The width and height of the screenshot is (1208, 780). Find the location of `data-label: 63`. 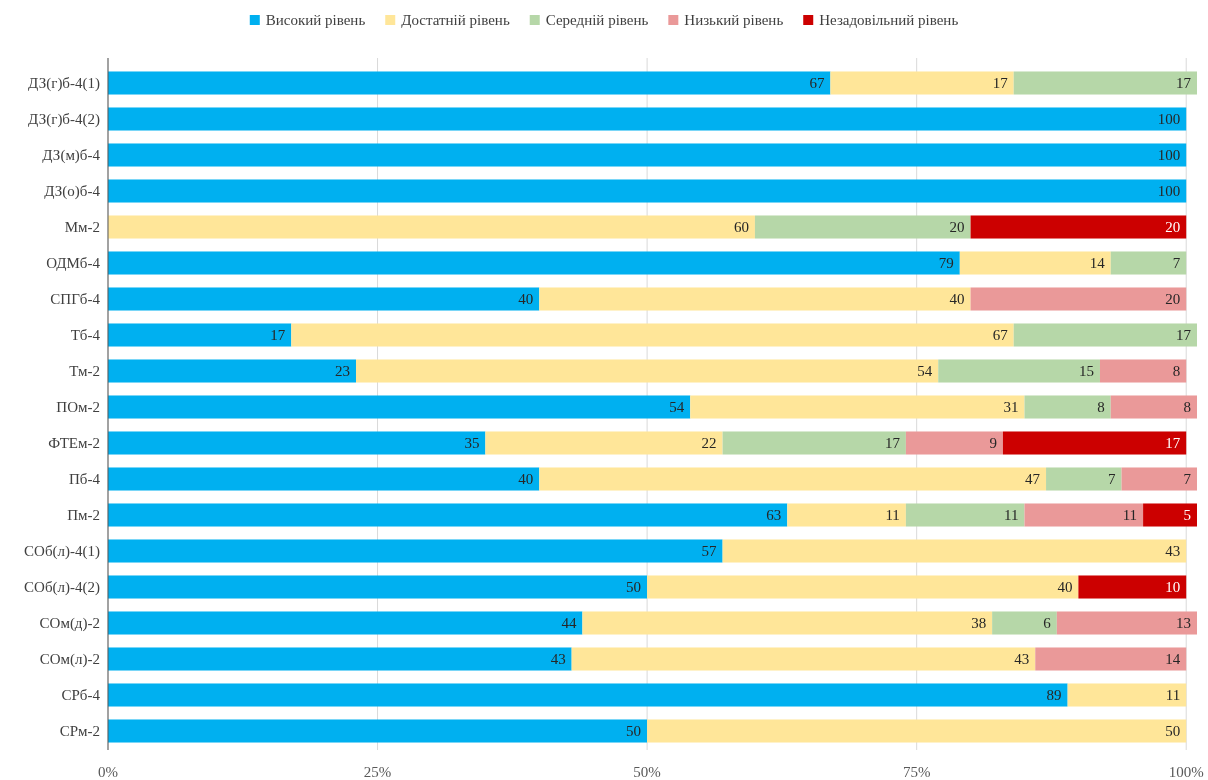

data-label: 63 is located at coordinates (774, 515).